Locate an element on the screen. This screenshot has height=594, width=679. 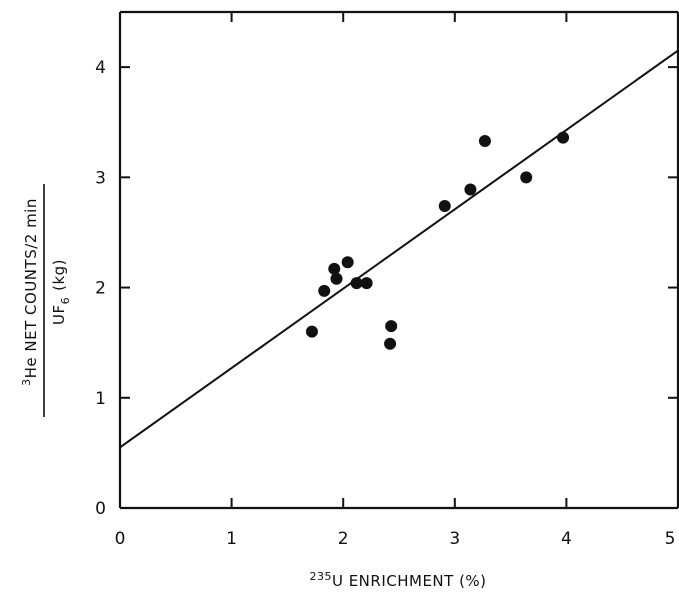
y-tick-label: 4 is located at coordinates (100, 68).